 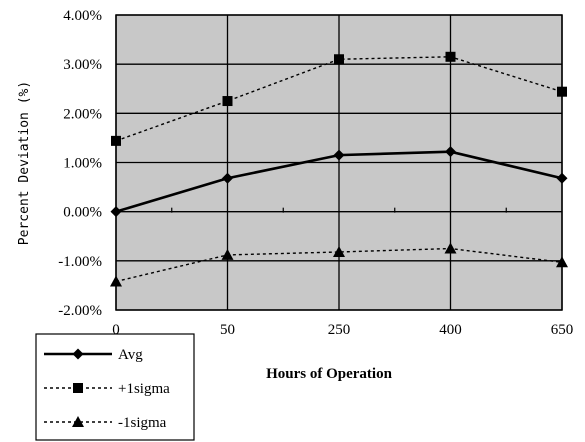 What do you see at coordinates (80, 311) in the screenshot?
I see `y-tick-label: -2.00%` at bounding box center [80, 311].